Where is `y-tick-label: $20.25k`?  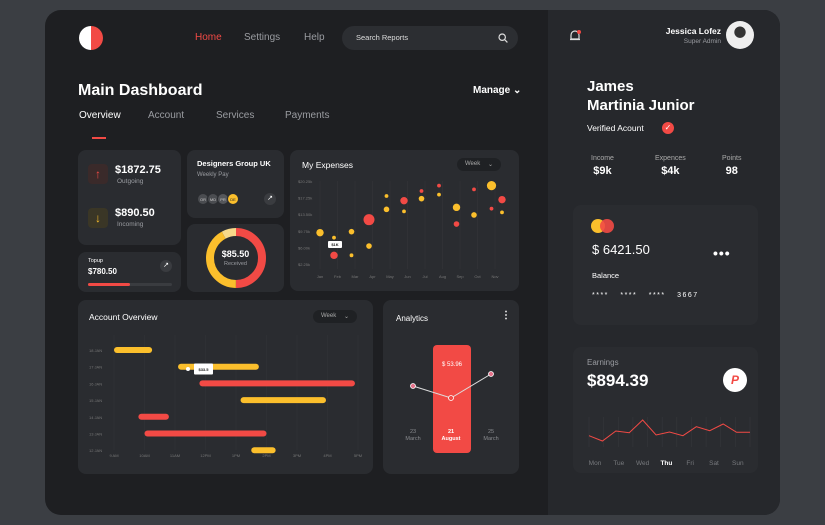
y-tick-label: $20.25k is located at coordinates (305, 181).